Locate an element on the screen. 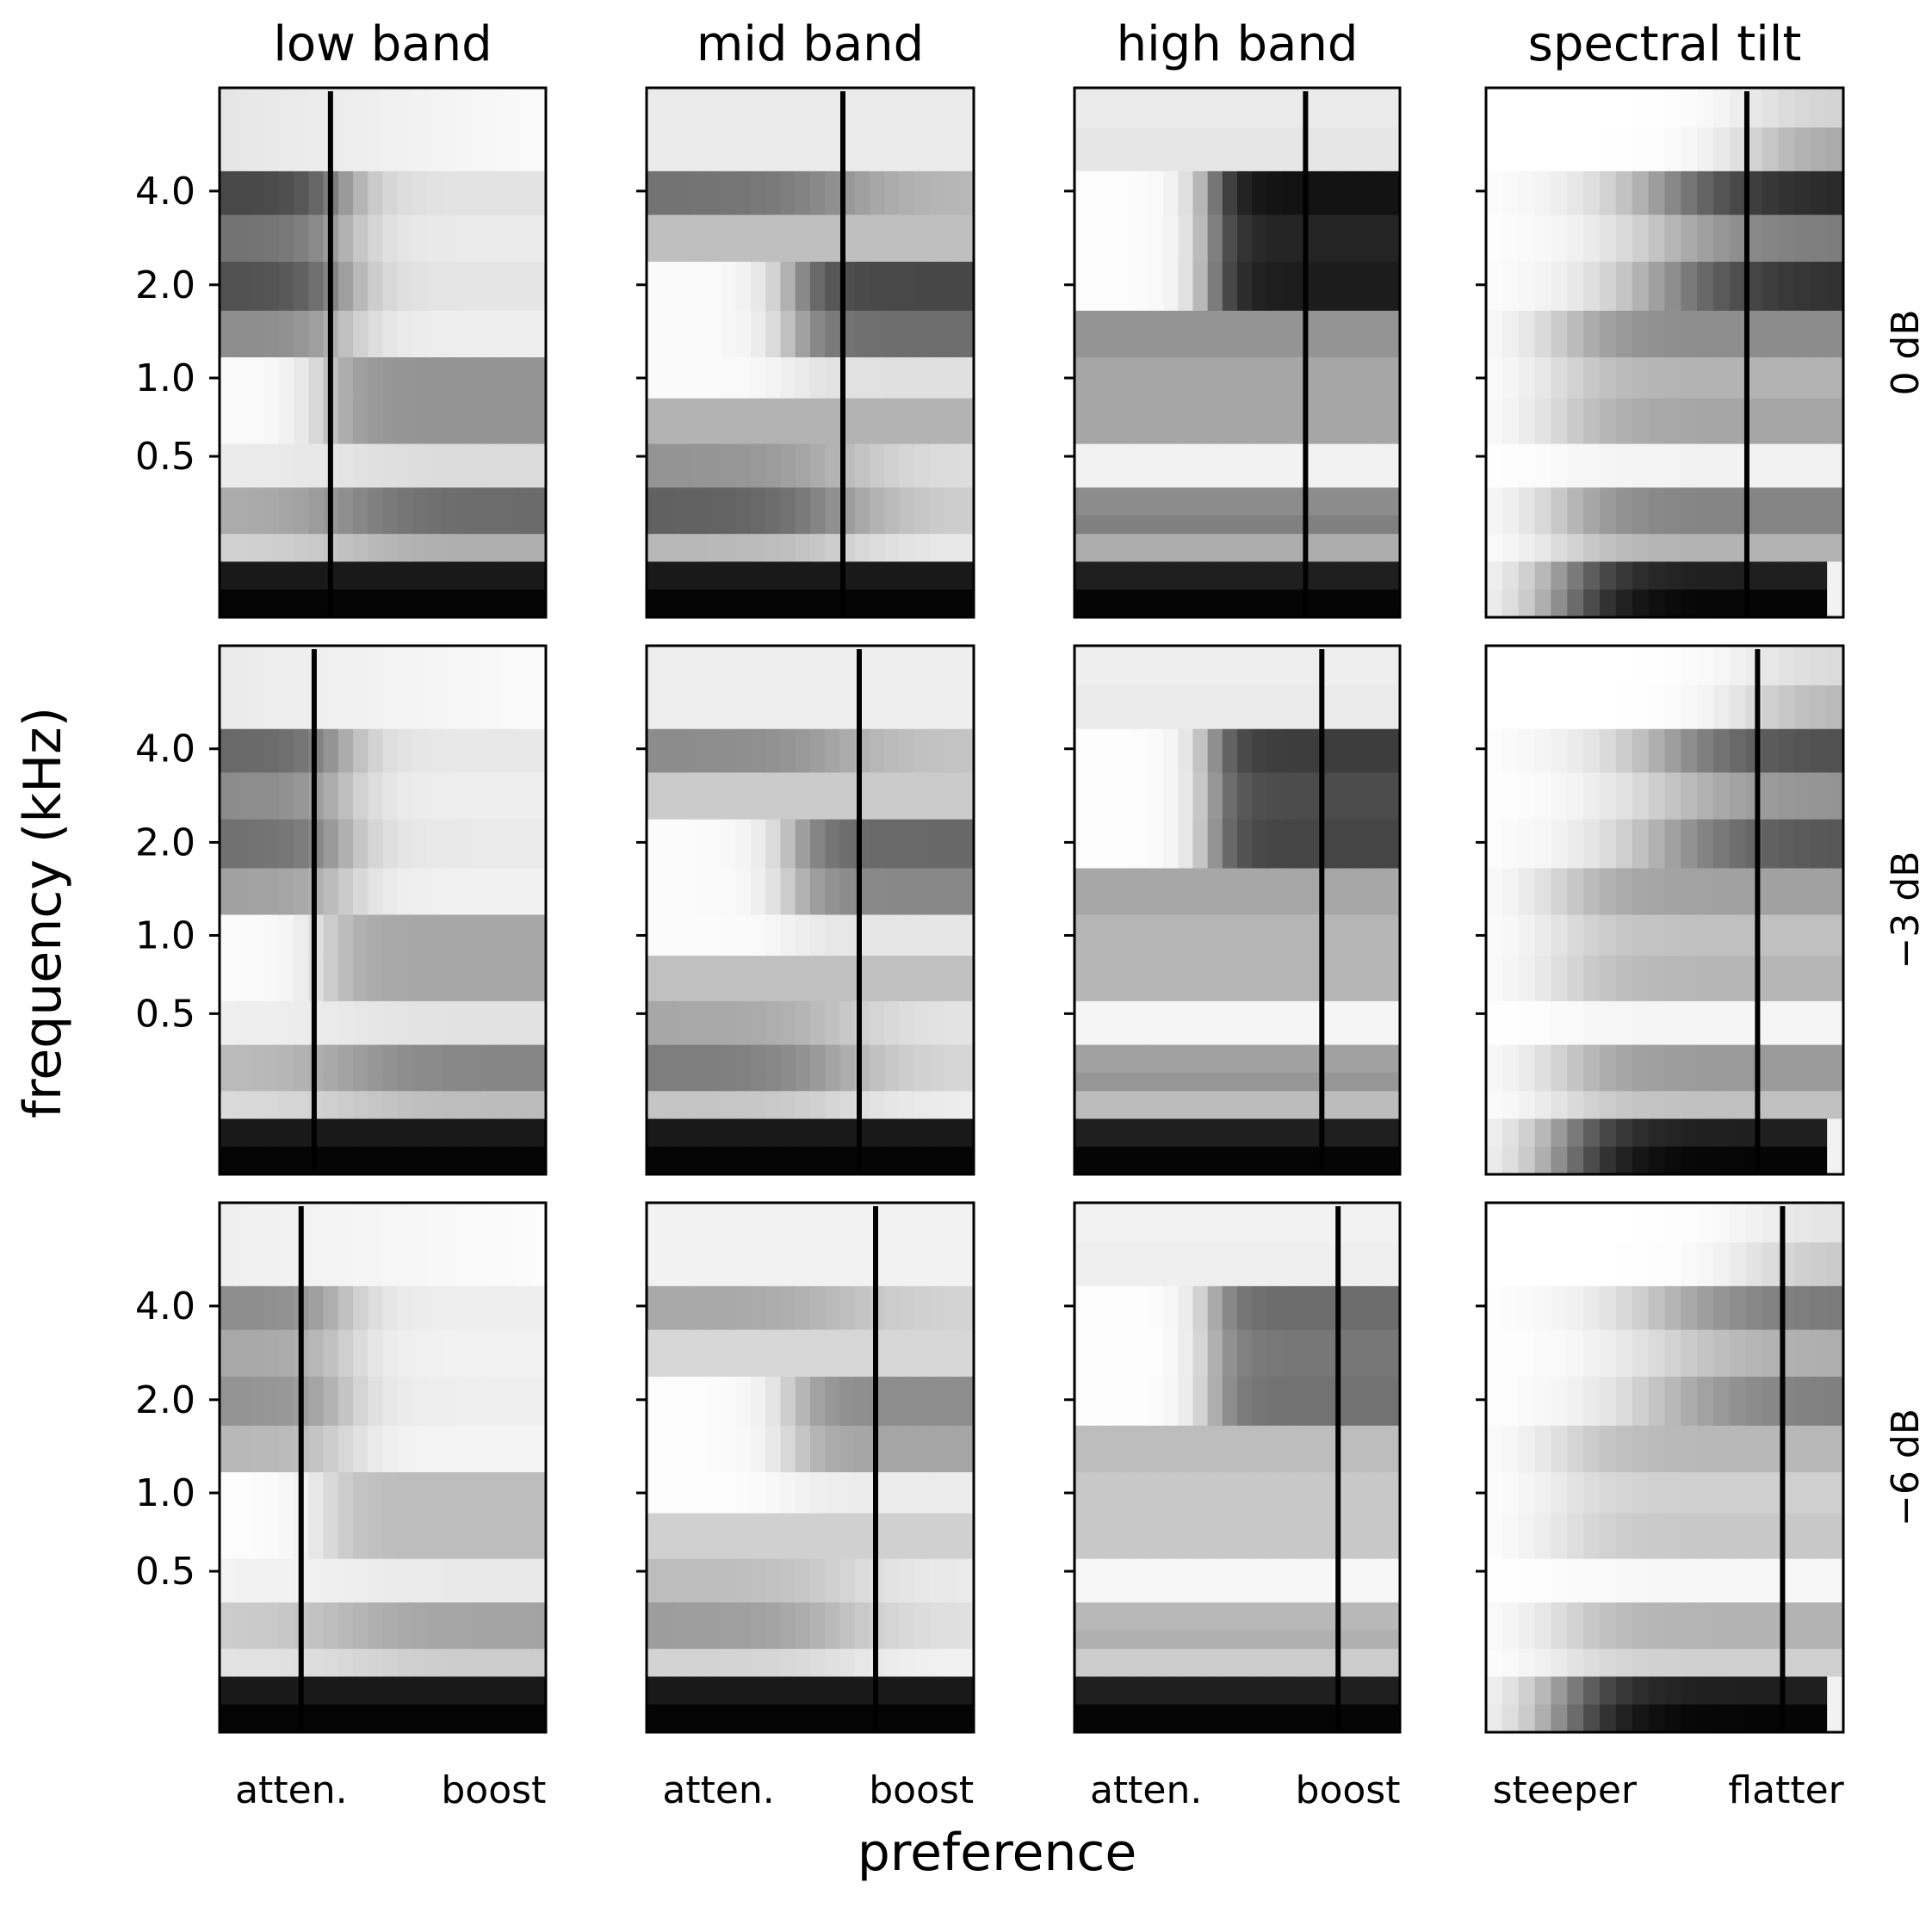 This screenshot has width=1932, height=1907. x-tick-label: atten. is located at coordinates (718, 1790).